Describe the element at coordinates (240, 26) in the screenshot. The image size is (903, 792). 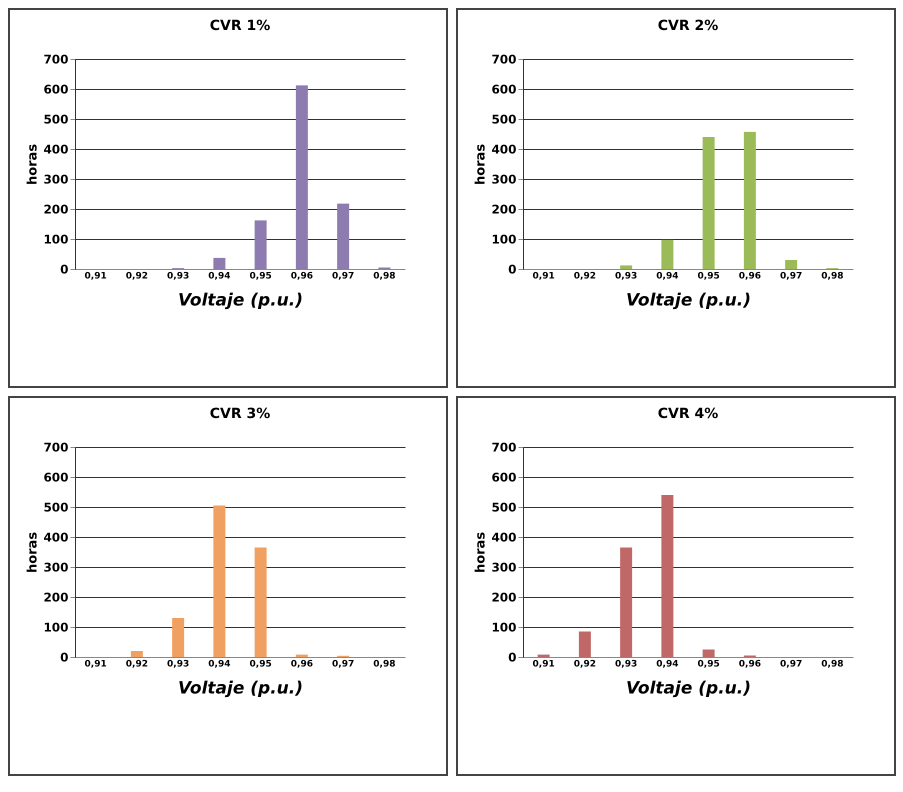
I see `chart-title: CVR 1%` at that location.